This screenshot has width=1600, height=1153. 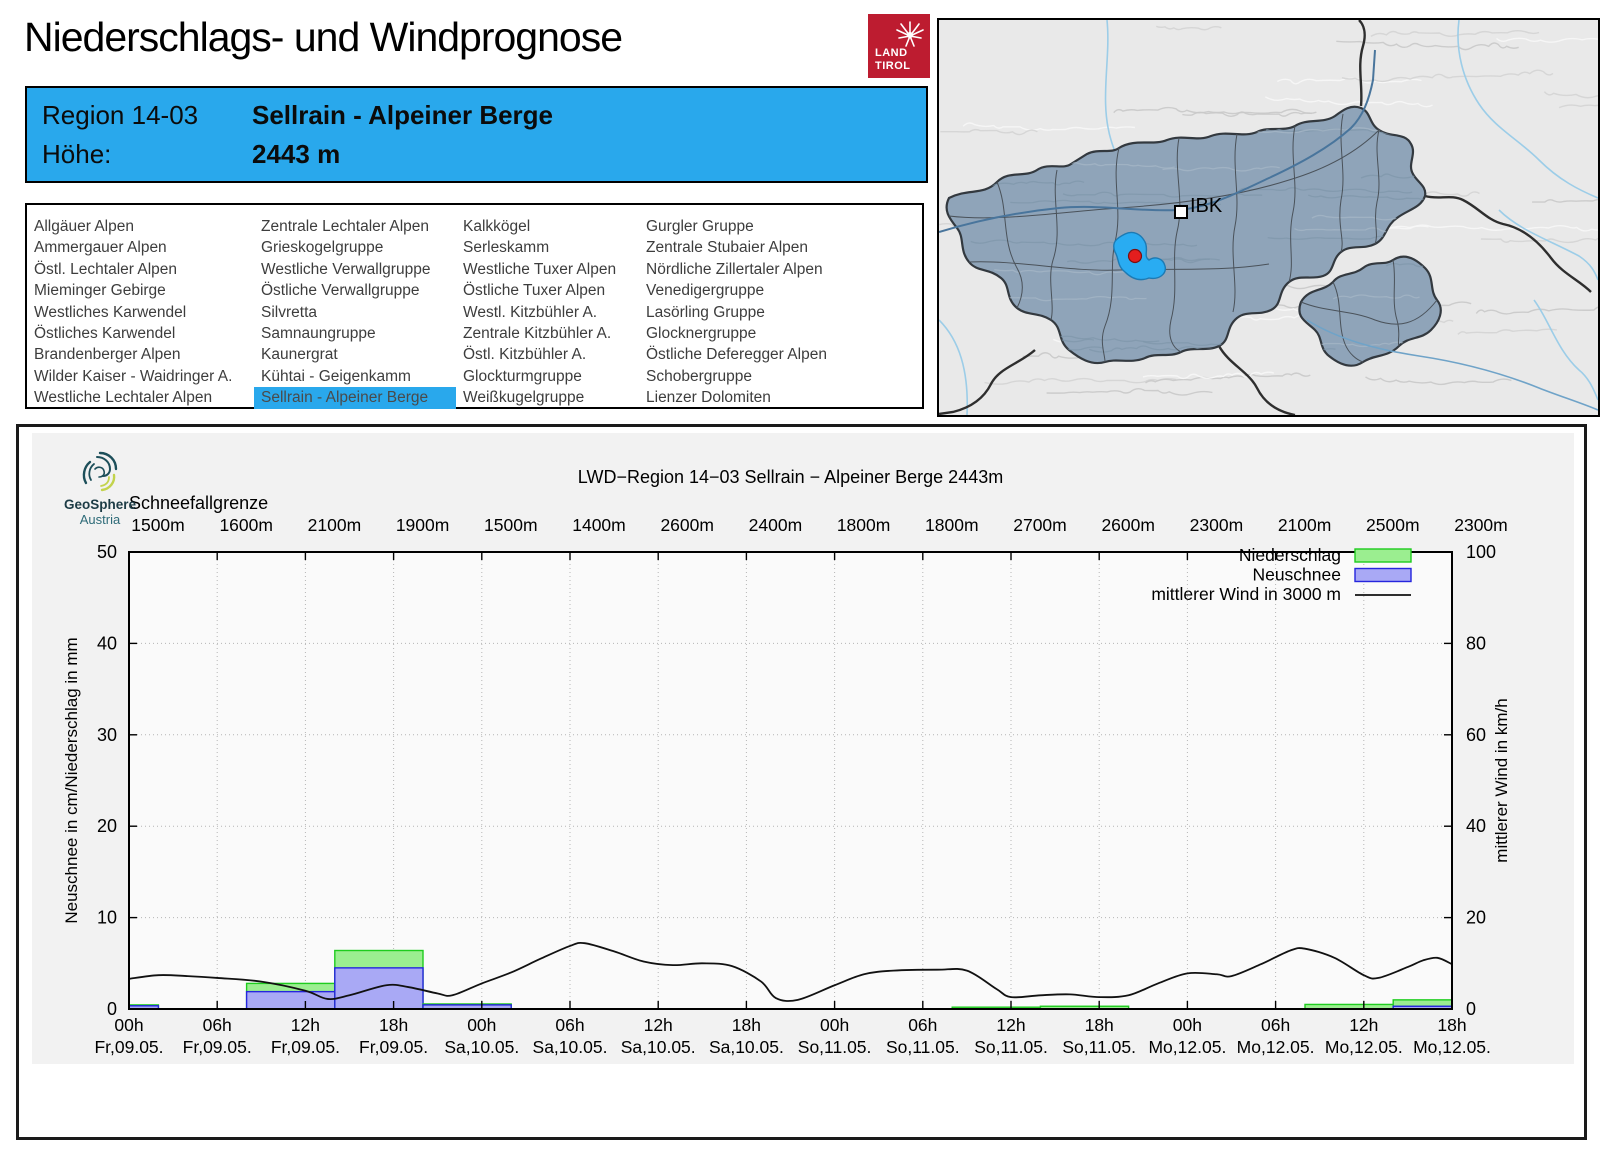 What do you see at coordinates (734, 269) in the screenshot?
I see `list-item: Nördliche Zillertaler Alpen` at bounding box center [734, 269].